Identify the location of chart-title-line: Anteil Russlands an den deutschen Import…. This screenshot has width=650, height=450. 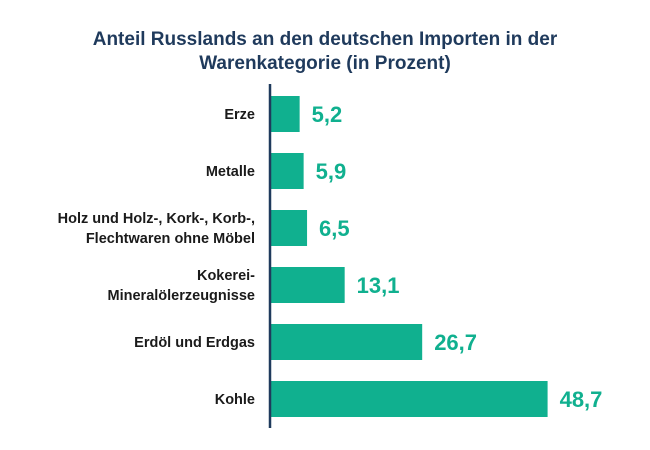
(325, 39).